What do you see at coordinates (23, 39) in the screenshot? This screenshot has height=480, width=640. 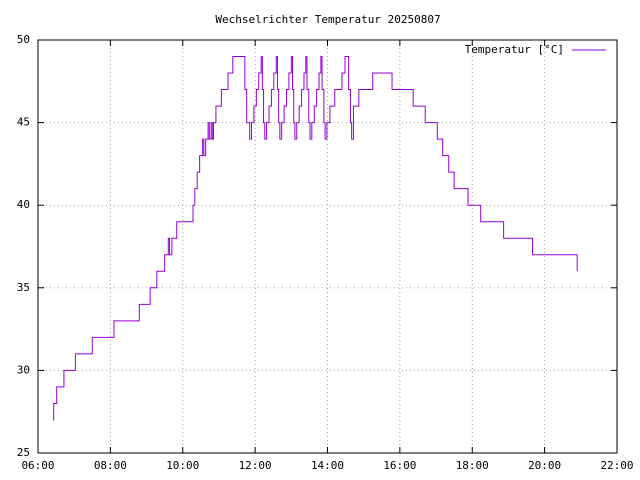 I see `y-tick-label: 50` at bounding box center [23, 39].